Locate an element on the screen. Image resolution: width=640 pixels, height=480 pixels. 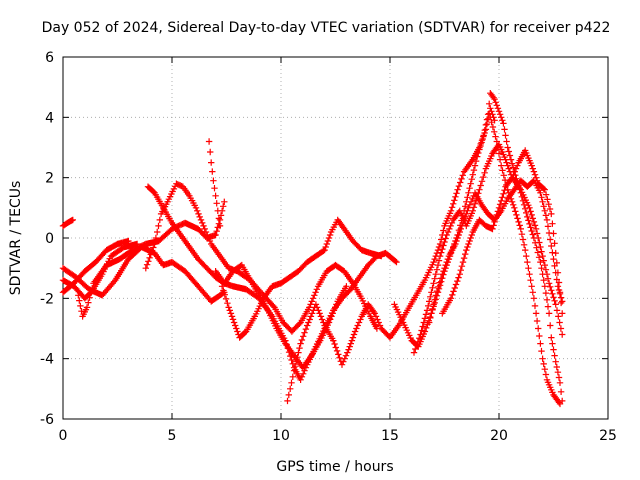
y-tick-label: 4 is located at coordinates (49, 118).